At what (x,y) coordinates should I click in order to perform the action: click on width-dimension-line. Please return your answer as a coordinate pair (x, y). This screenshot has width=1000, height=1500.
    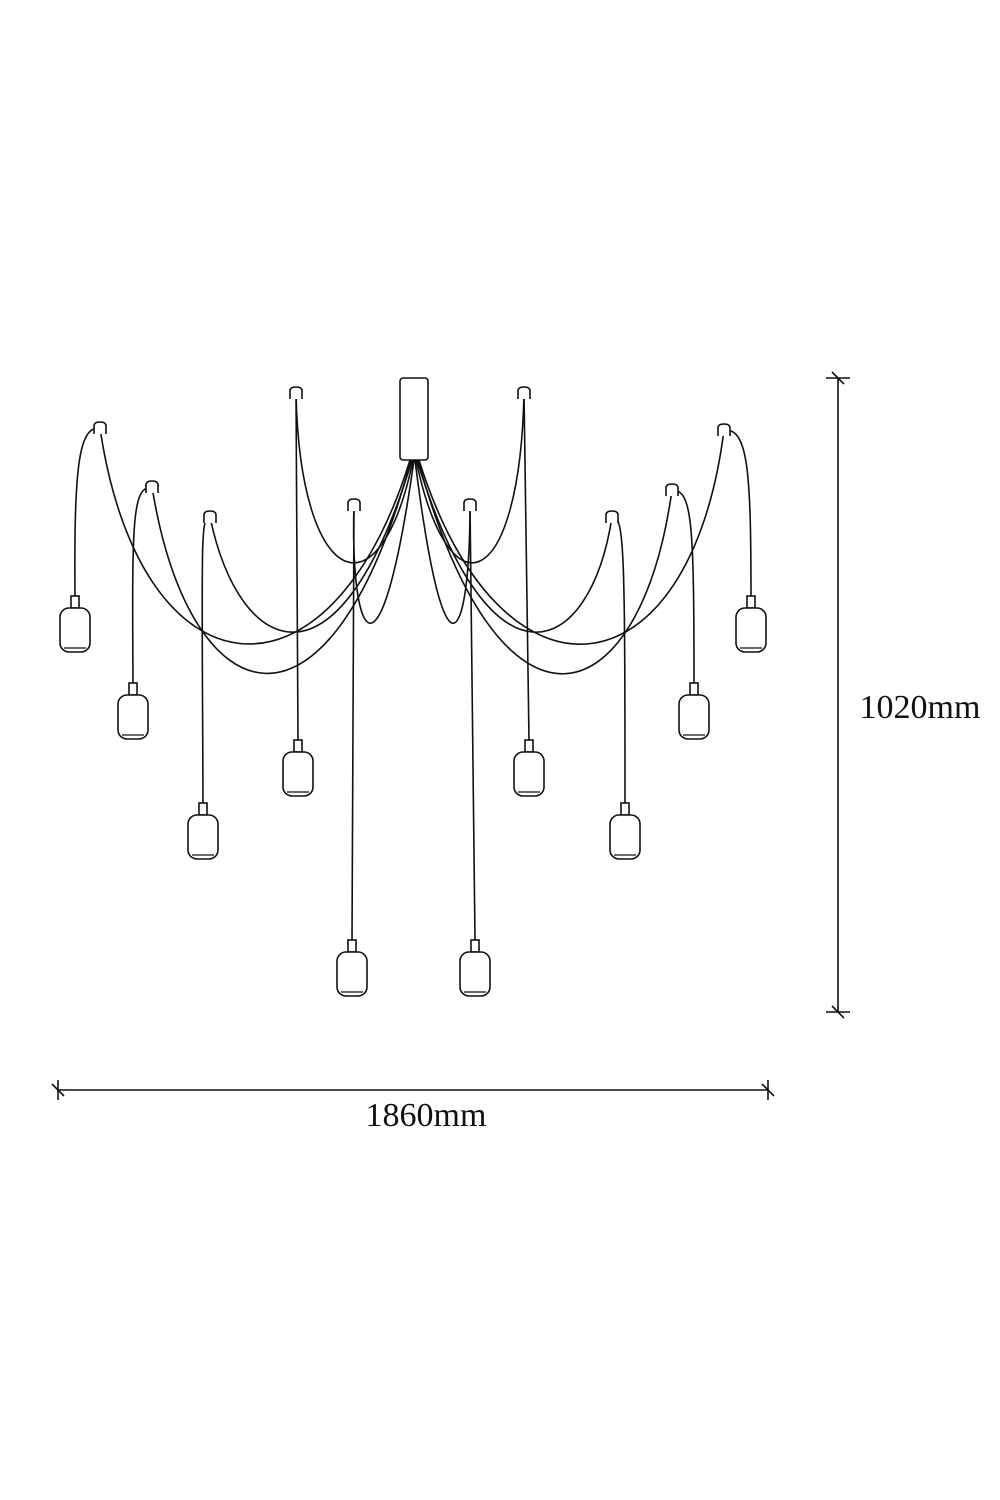
    Looking at the image, I should click on (413, 1090).